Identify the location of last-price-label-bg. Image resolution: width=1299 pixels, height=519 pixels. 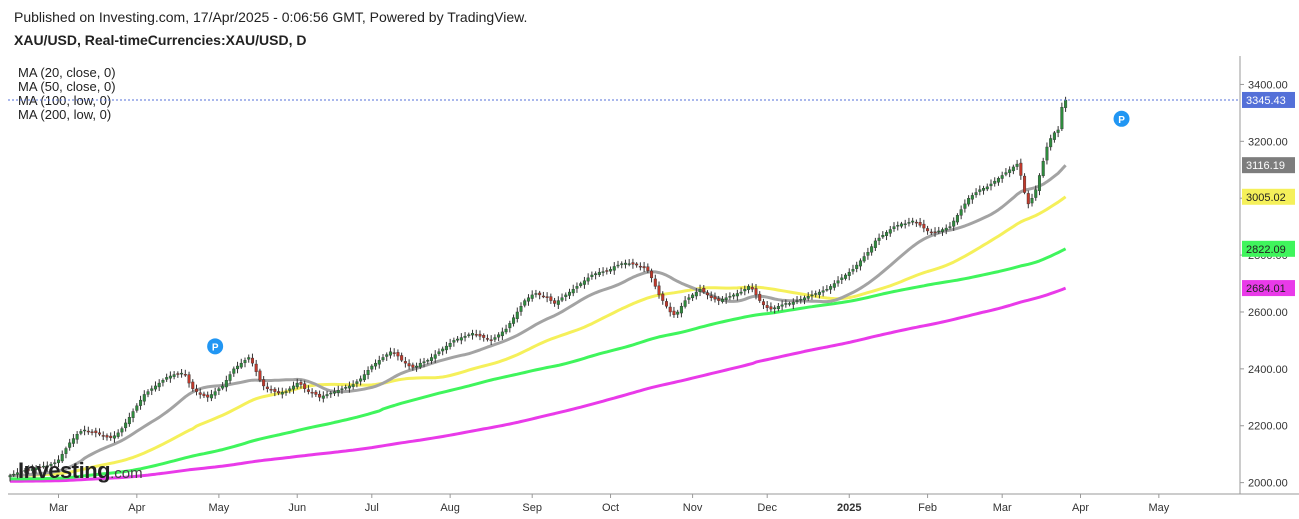
(1268, 99).